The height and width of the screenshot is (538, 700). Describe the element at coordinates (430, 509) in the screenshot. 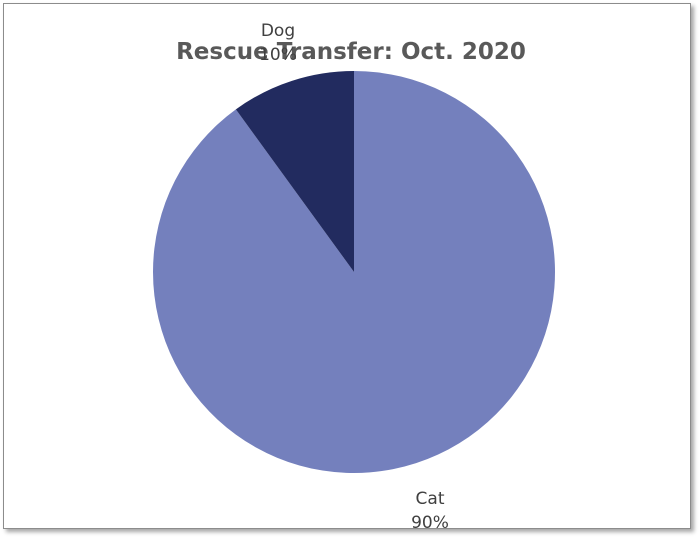

I see `data-label-cat: Cat 90%` at that location.